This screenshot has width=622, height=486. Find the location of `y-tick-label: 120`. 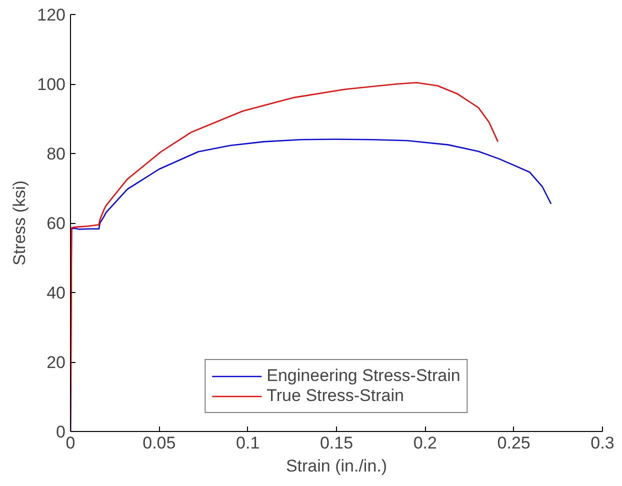

y-tick-label: 120 is located at coordinates (51, 15).